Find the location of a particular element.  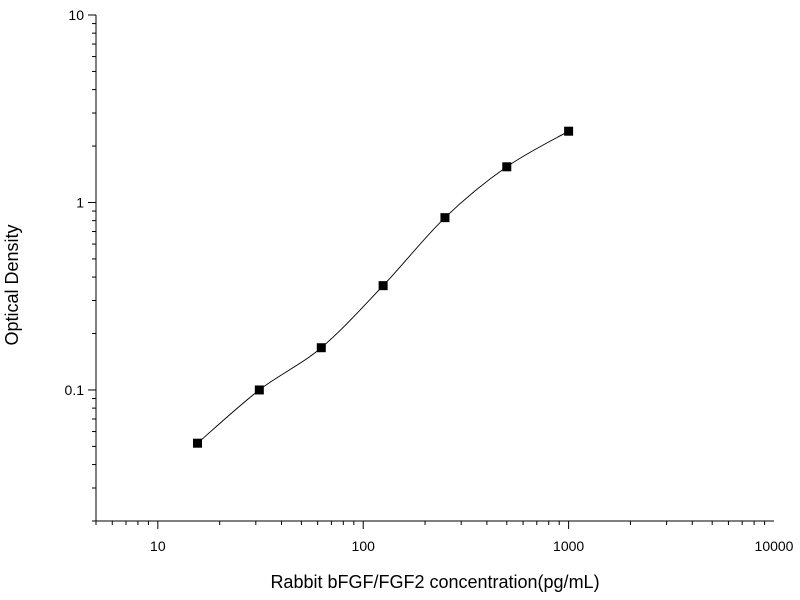

x-axis-tick-labels: 10 100 1000 10000 is located at coordinates (472, 546).